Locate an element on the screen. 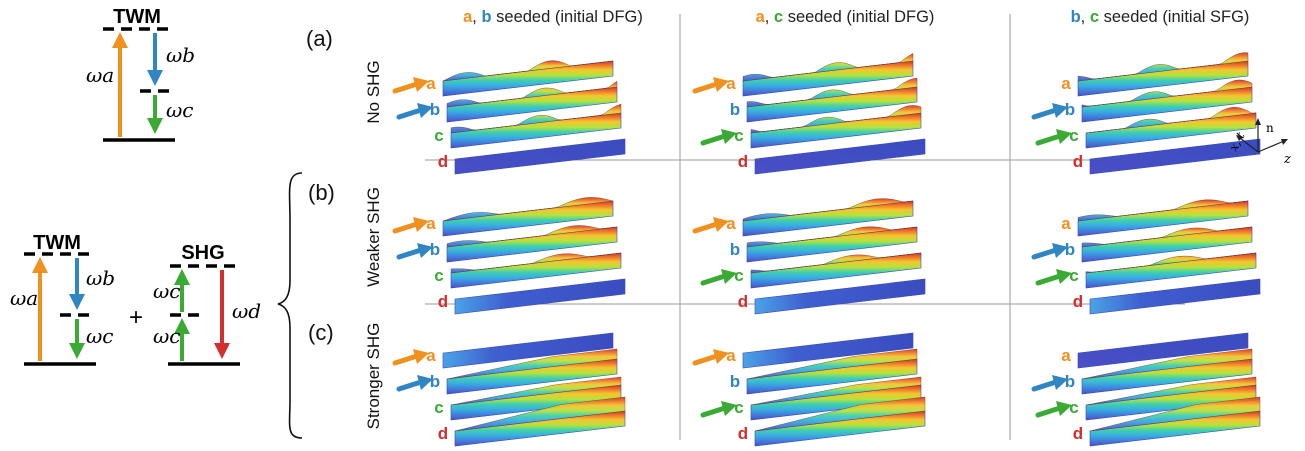 The width and height of the screenshot is (1305, 451). shg-arrow-c-upper is located at coordinates (182, 290).